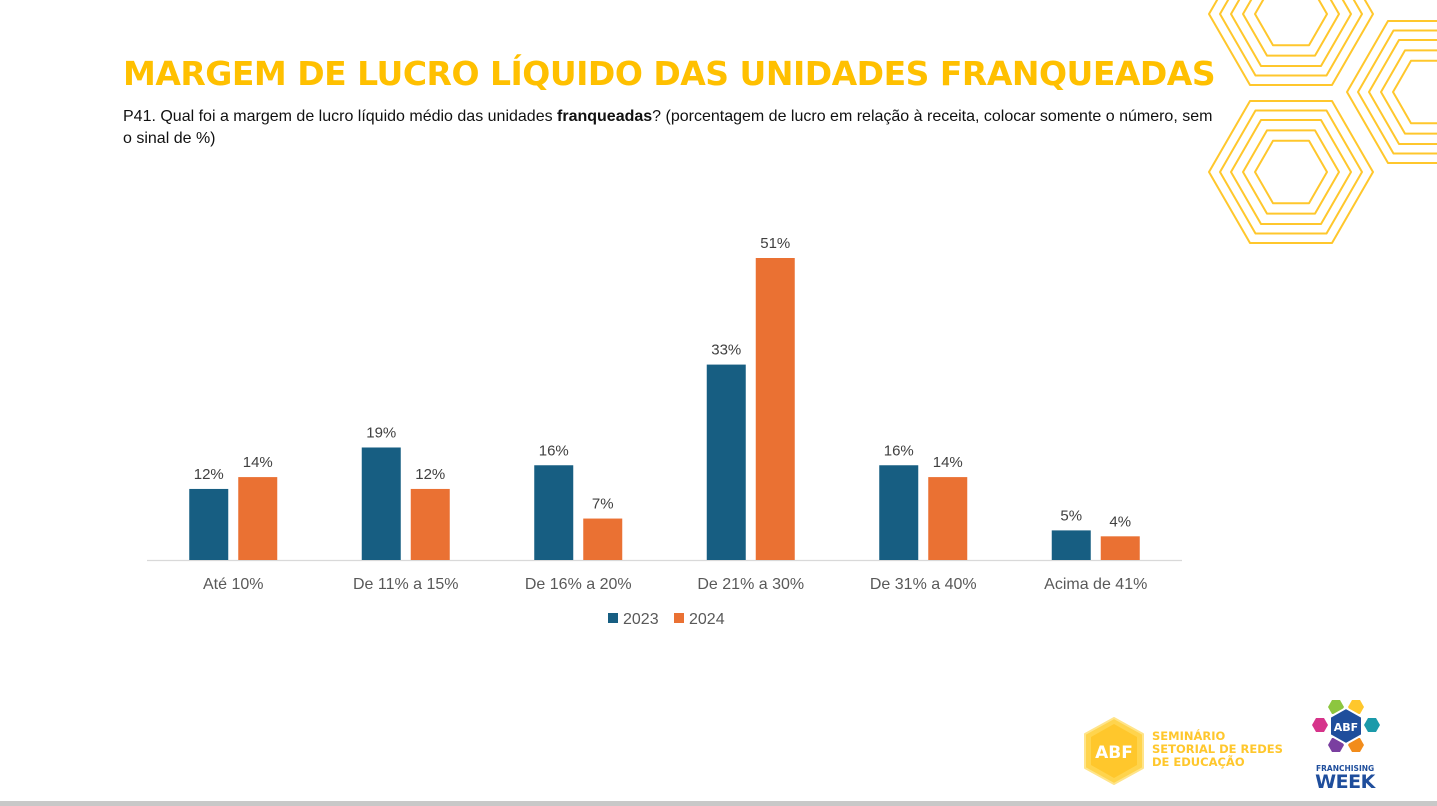 Image resolution: width=1437 pixels, height=806 pixels. What do you see at coordinates (1189, 736) in the screenshot?
I see `seminario-line-1: SEMINÁRIO` at bounding box center [1189, 736].